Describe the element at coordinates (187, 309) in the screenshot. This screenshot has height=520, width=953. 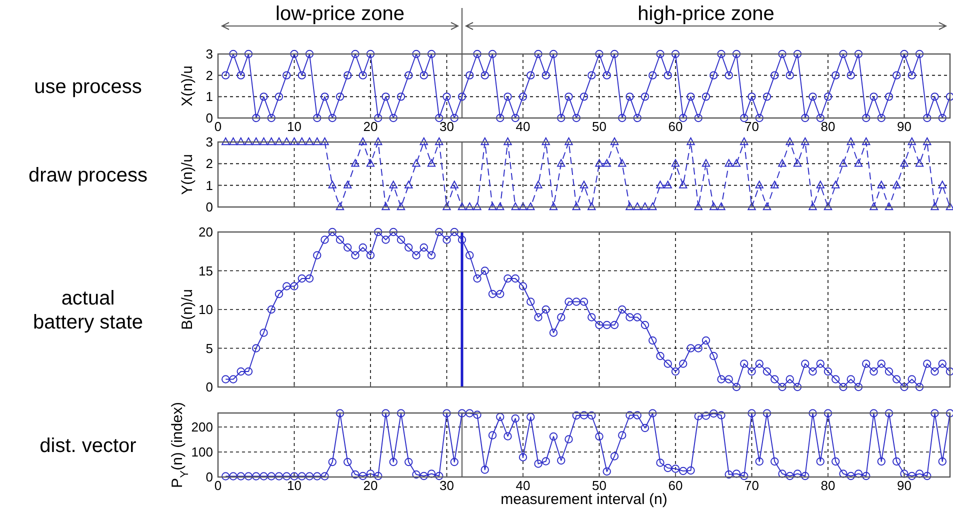
I see `y-axis-title: B(n)/u` at that location.